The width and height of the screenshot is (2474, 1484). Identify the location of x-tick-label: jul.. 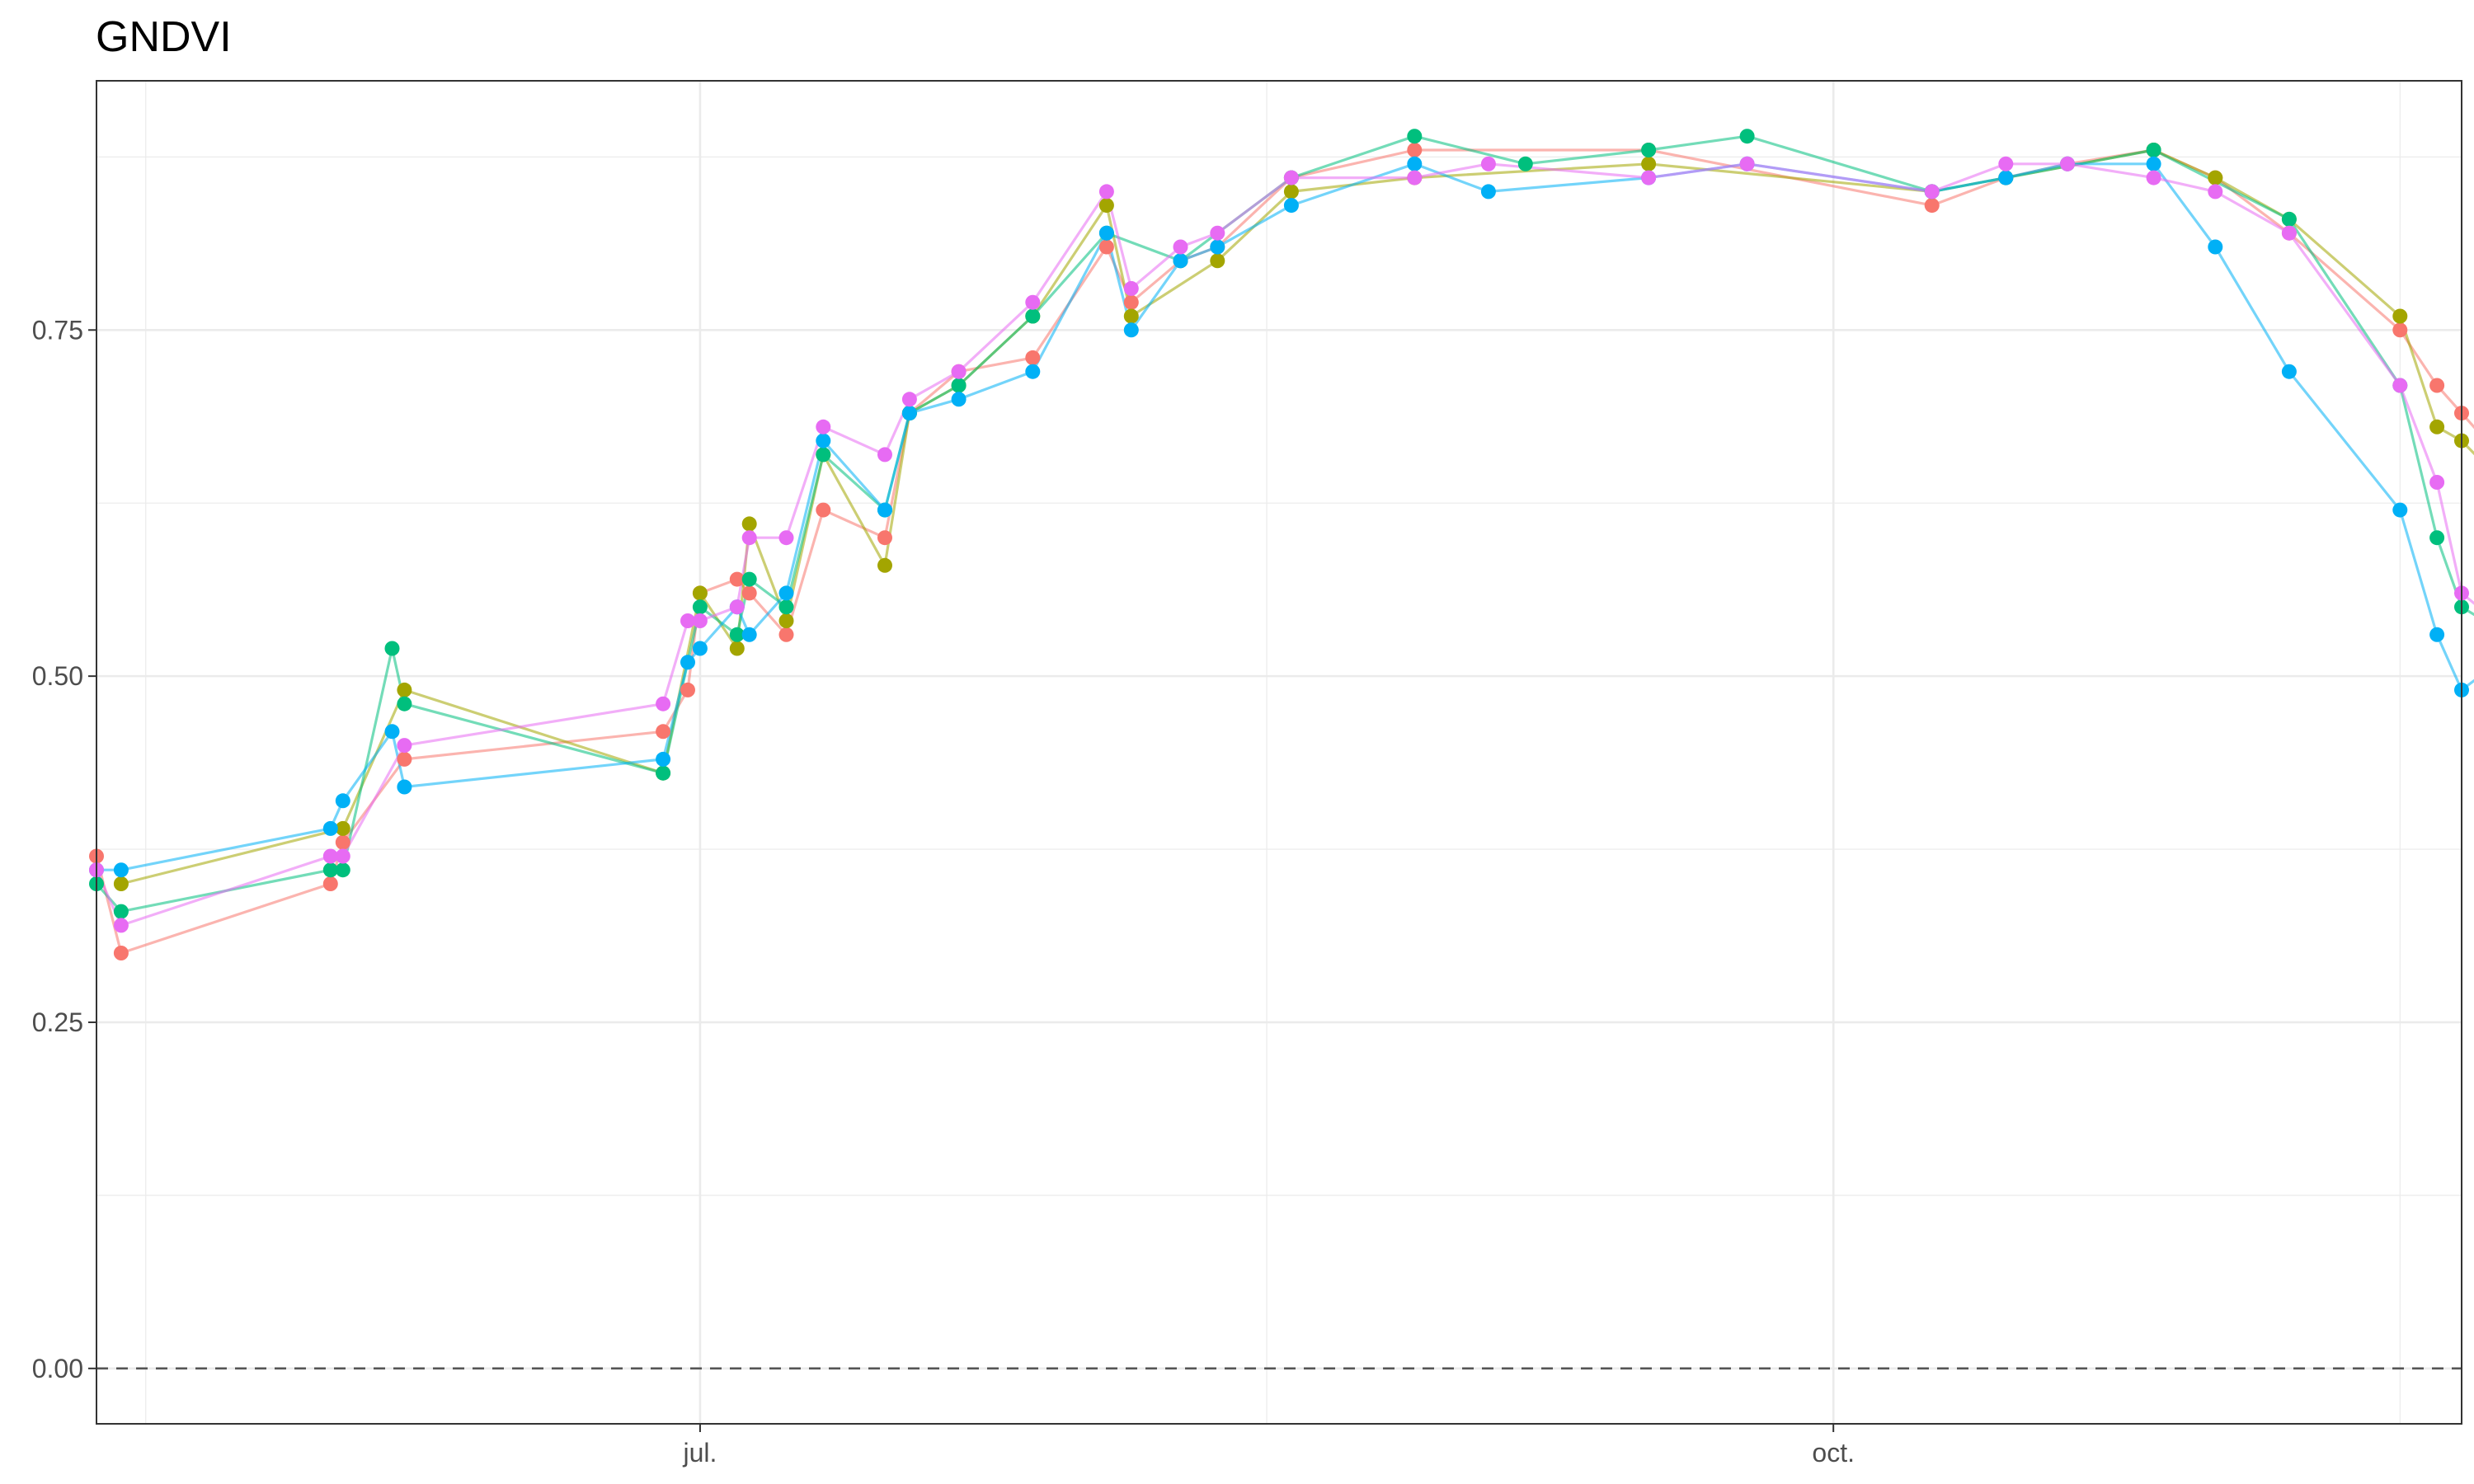
(699, 1453).